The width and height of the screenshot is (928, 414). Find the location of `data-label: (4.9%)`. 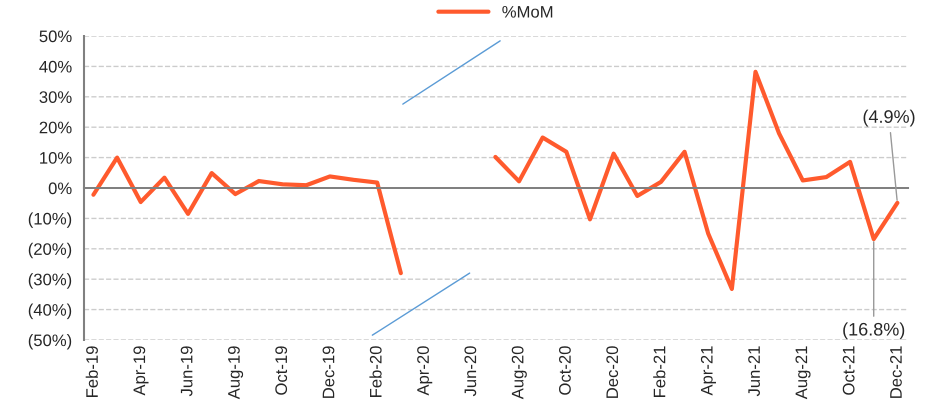

data-label: (4.9%) is located at coordinates (889, 118).